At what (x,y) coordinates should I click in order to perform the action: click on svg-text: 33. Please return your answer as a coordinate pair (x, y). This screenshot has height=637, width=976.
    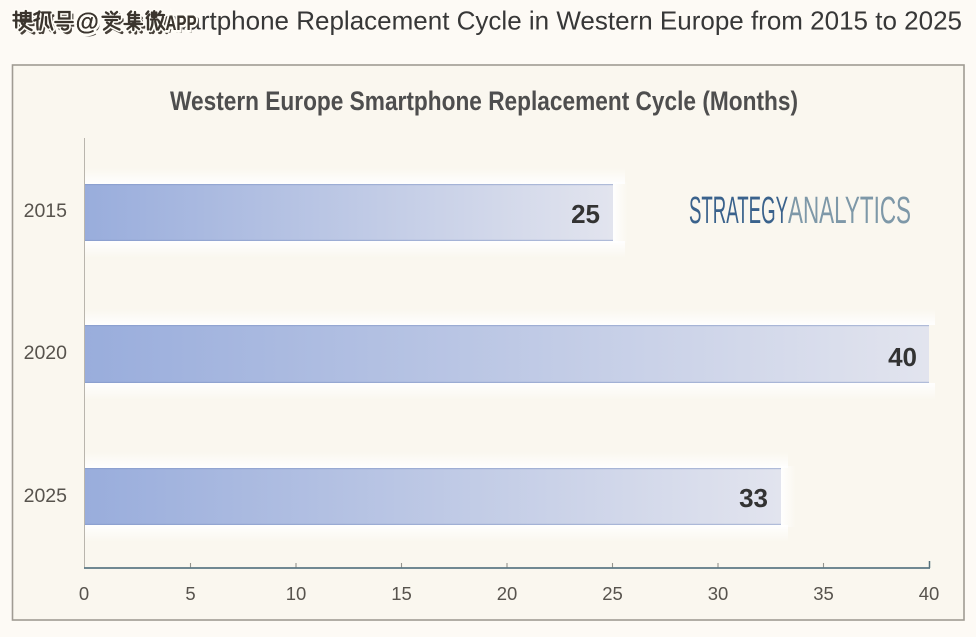
    Looking at the image, I should click on (753, 498).